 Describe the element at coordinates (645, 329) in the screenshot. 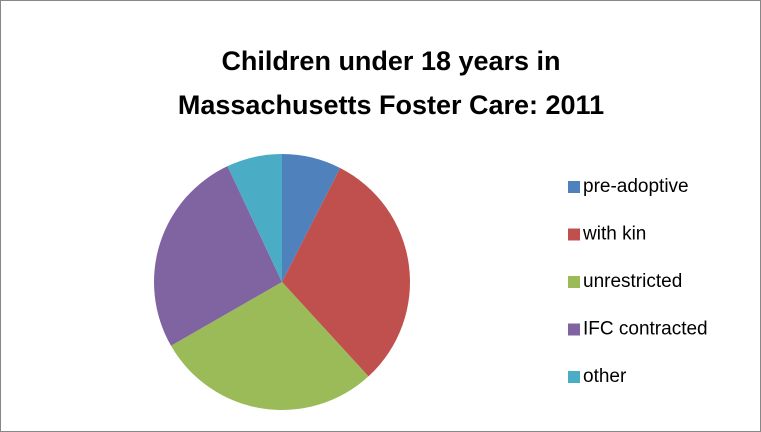

I see `legend-label: IFC contracted` at that location.